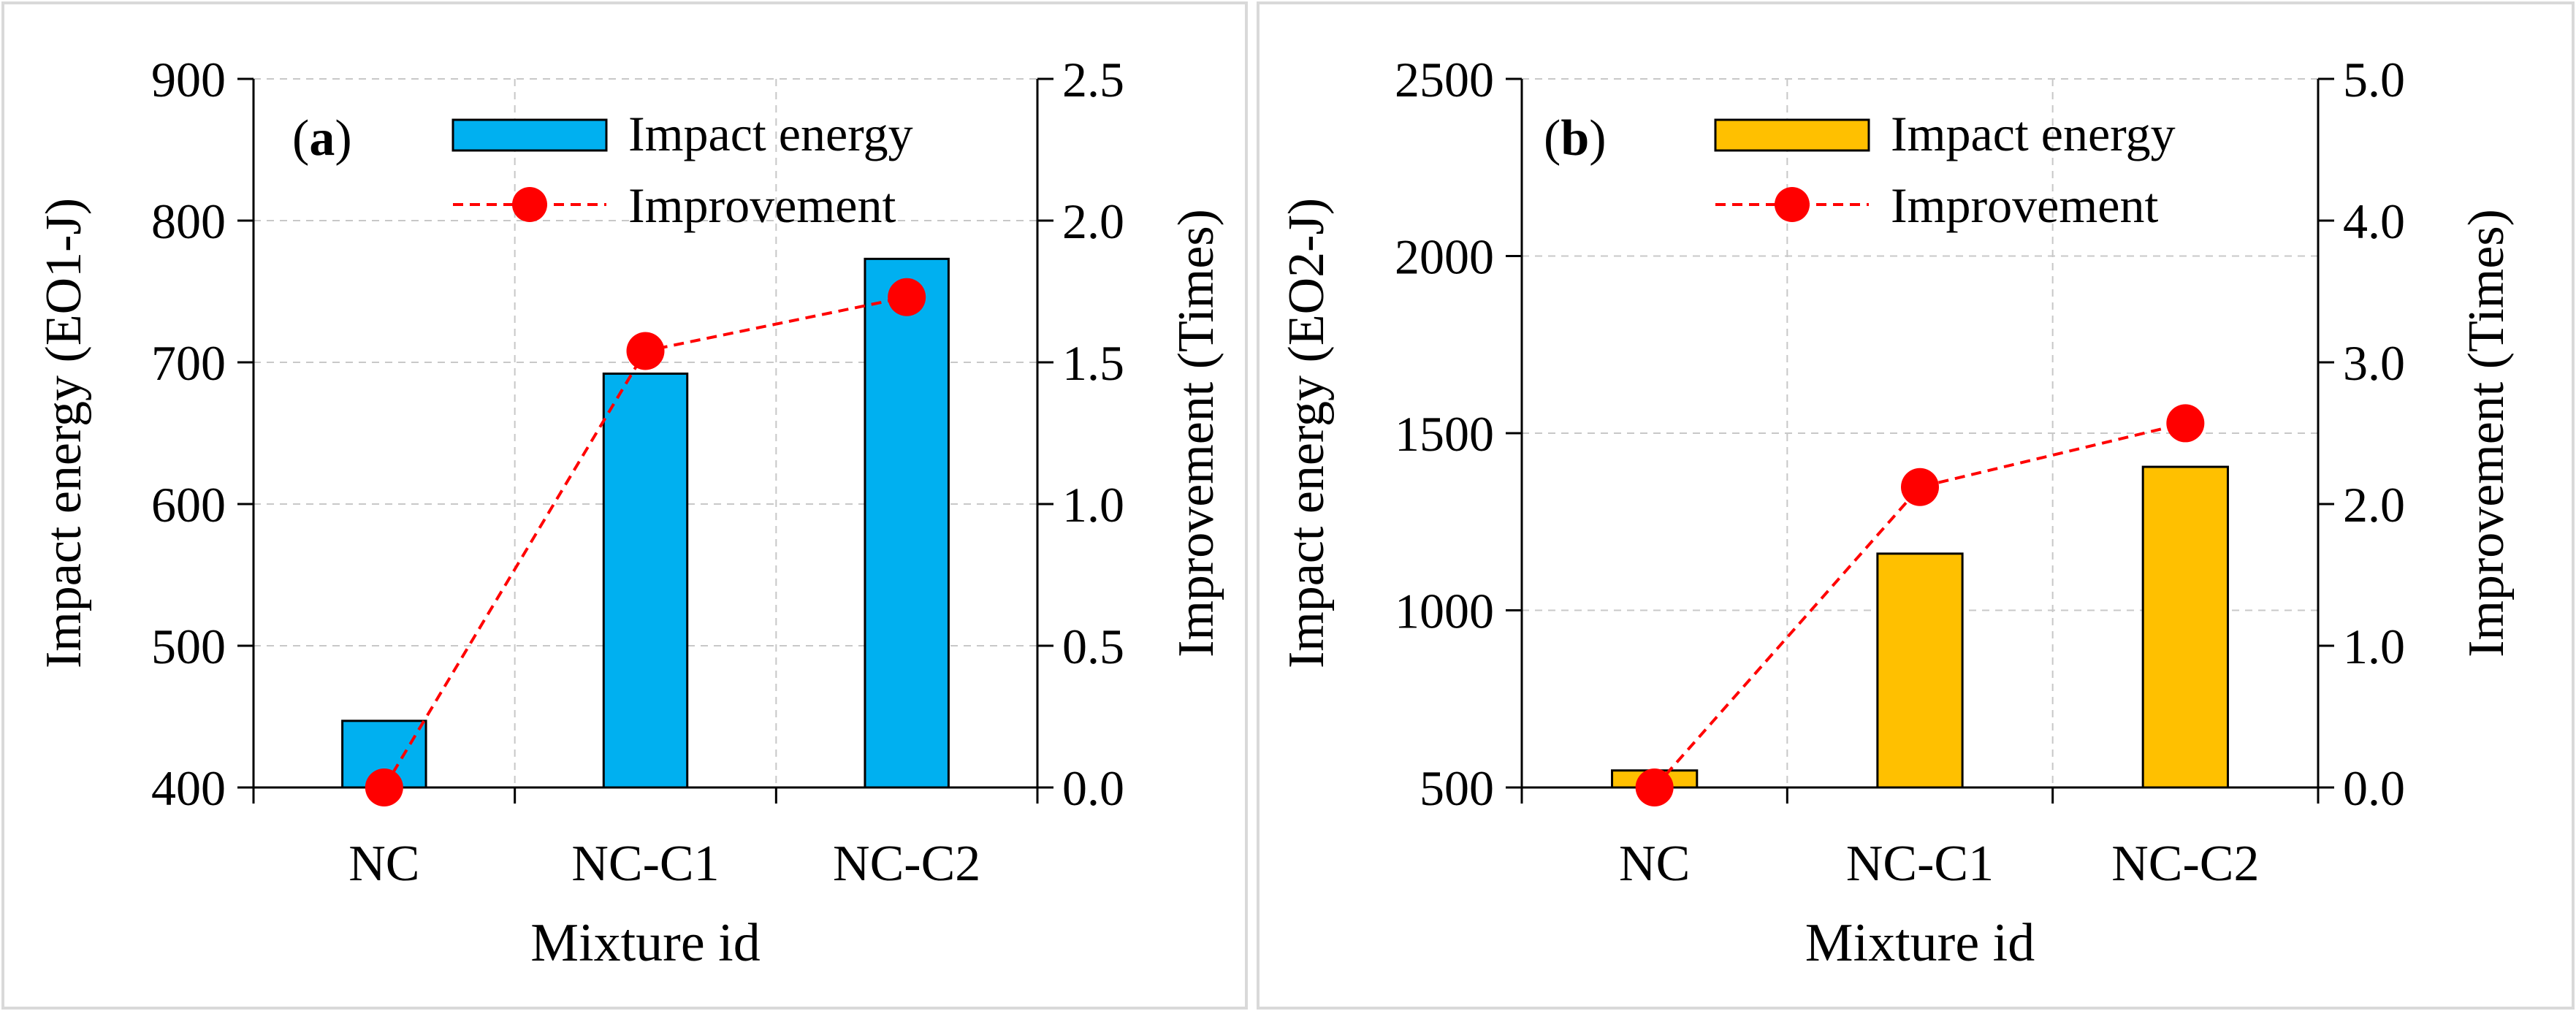 This screenshot has width=2576, height=1011. I want to click on y-tick-label: 400, so click(189, 788).